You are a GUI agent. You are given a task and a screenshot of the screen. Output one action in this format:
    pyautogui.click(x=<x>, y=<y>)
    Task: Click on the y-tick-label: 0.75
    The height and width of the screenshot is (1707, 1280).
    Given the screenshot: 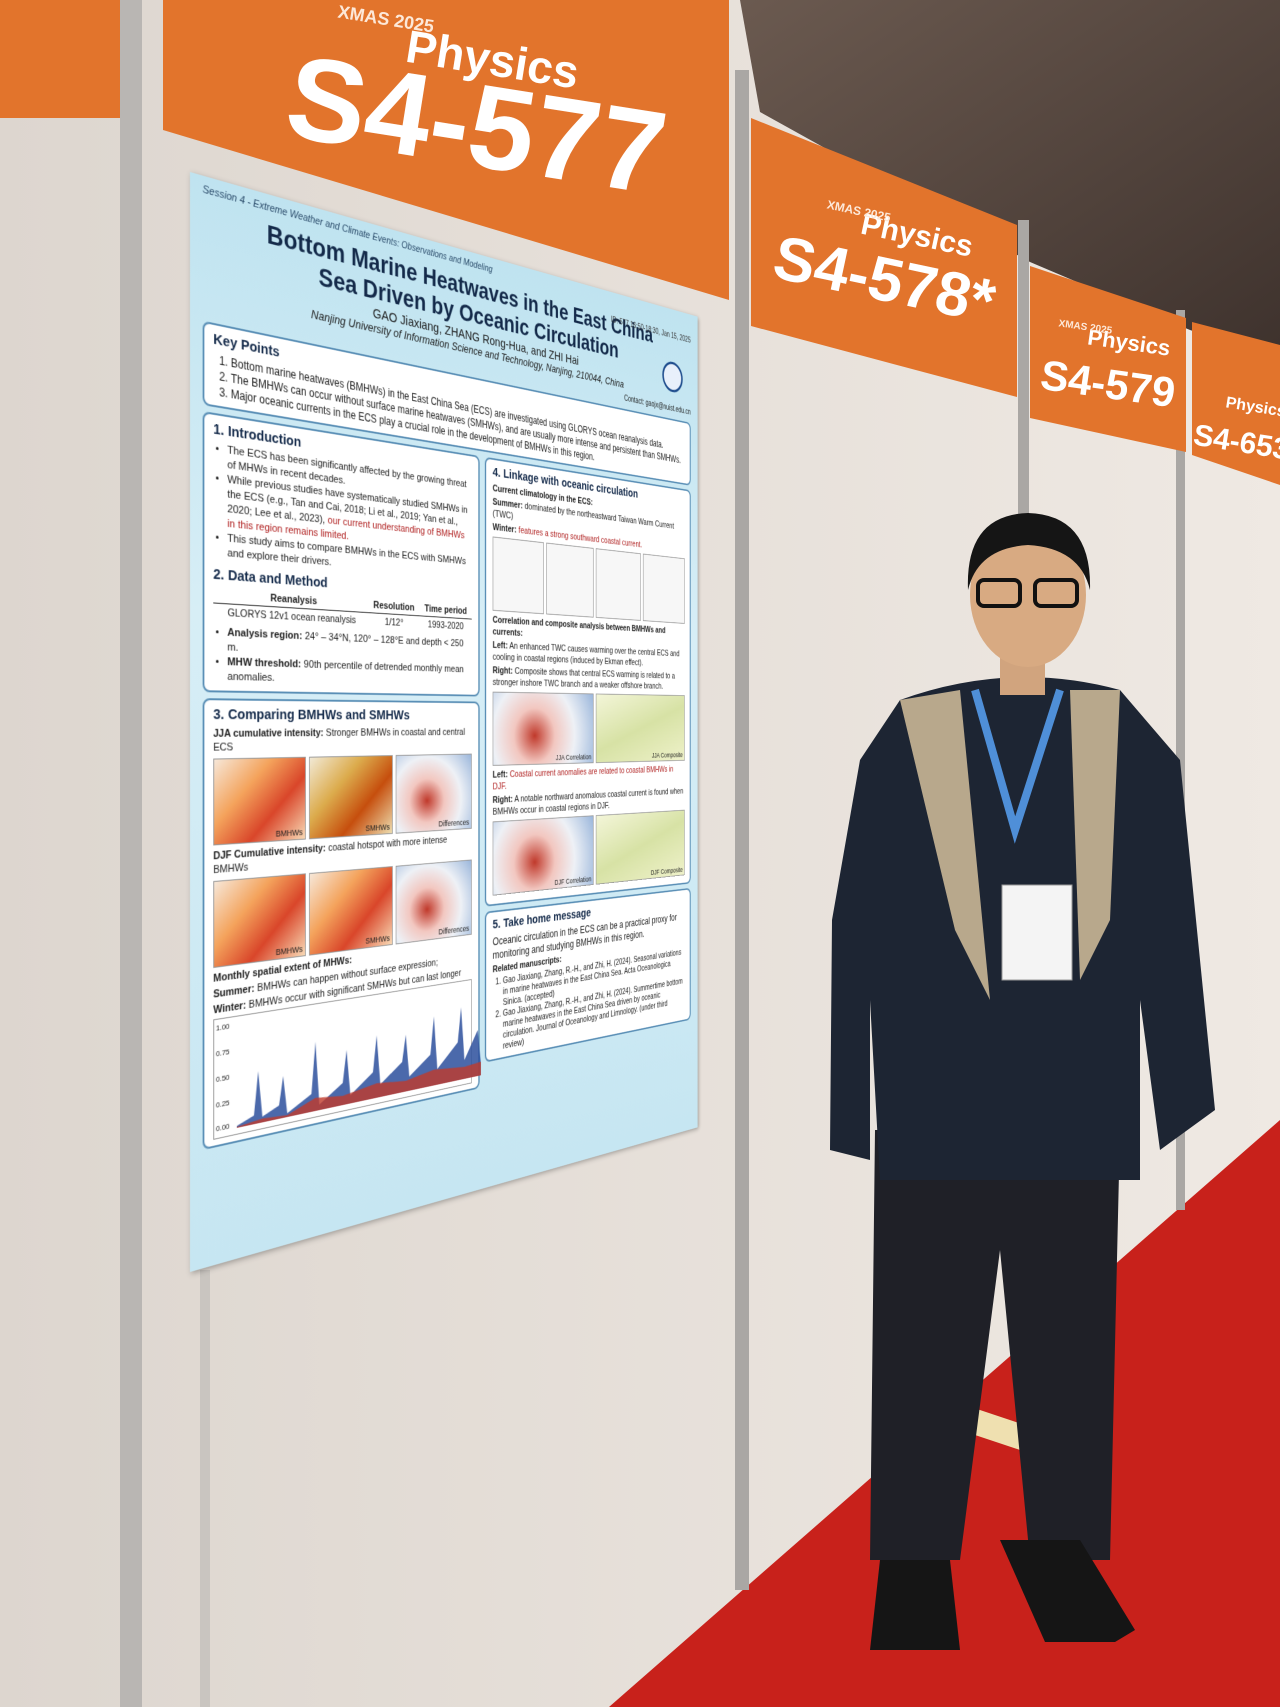 What is the action you would take?
    pyautogui.click(x=222, y=1053)
    